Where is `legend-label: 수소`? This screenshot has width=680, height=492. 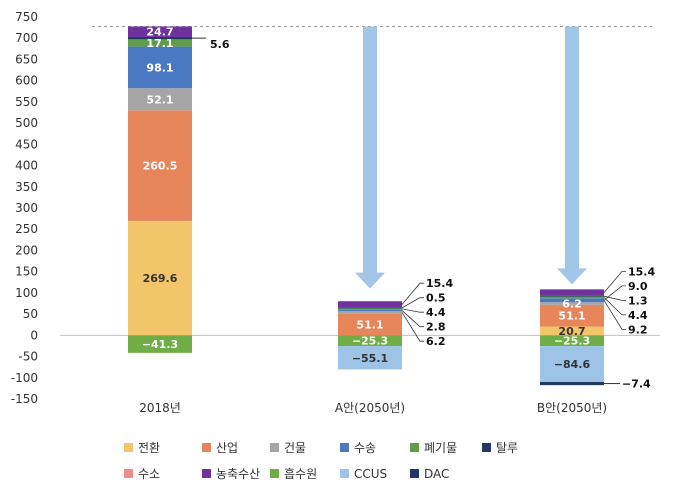
legend-label: 수소 is located at coordinates (149, 474).